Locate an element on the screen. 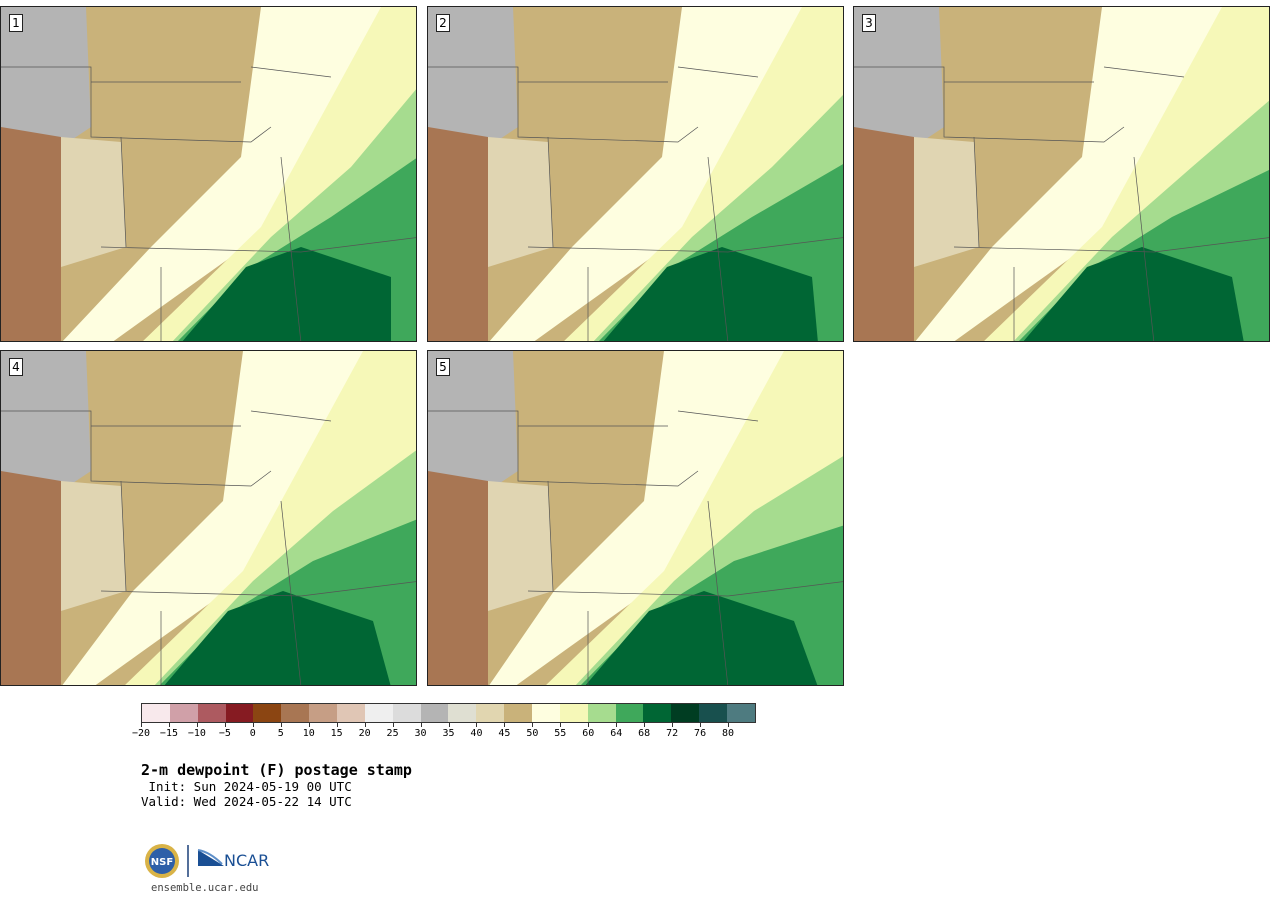 This screenshot has width=1280, height=901. nsf-logo-icon: NSF is located at coordinates (162, 861).